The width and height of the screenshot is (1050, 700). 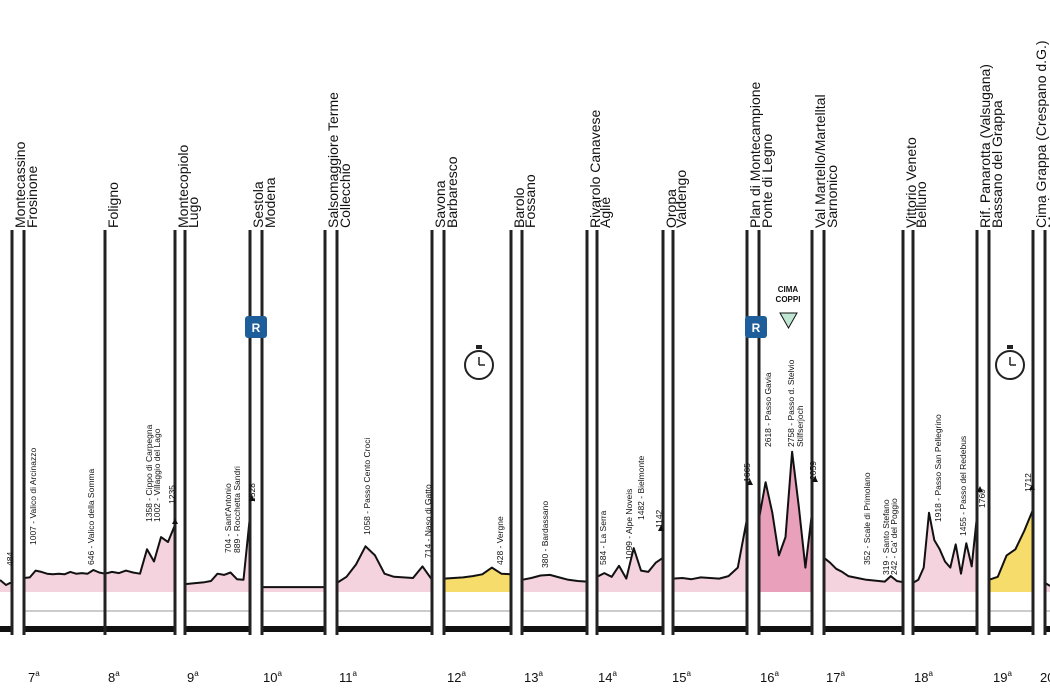 What do you see at coordinates (629, 524) in the screenshot?
I see `climb-label: 1099 - Alpe Noveis` at bounding box center [629, 524].